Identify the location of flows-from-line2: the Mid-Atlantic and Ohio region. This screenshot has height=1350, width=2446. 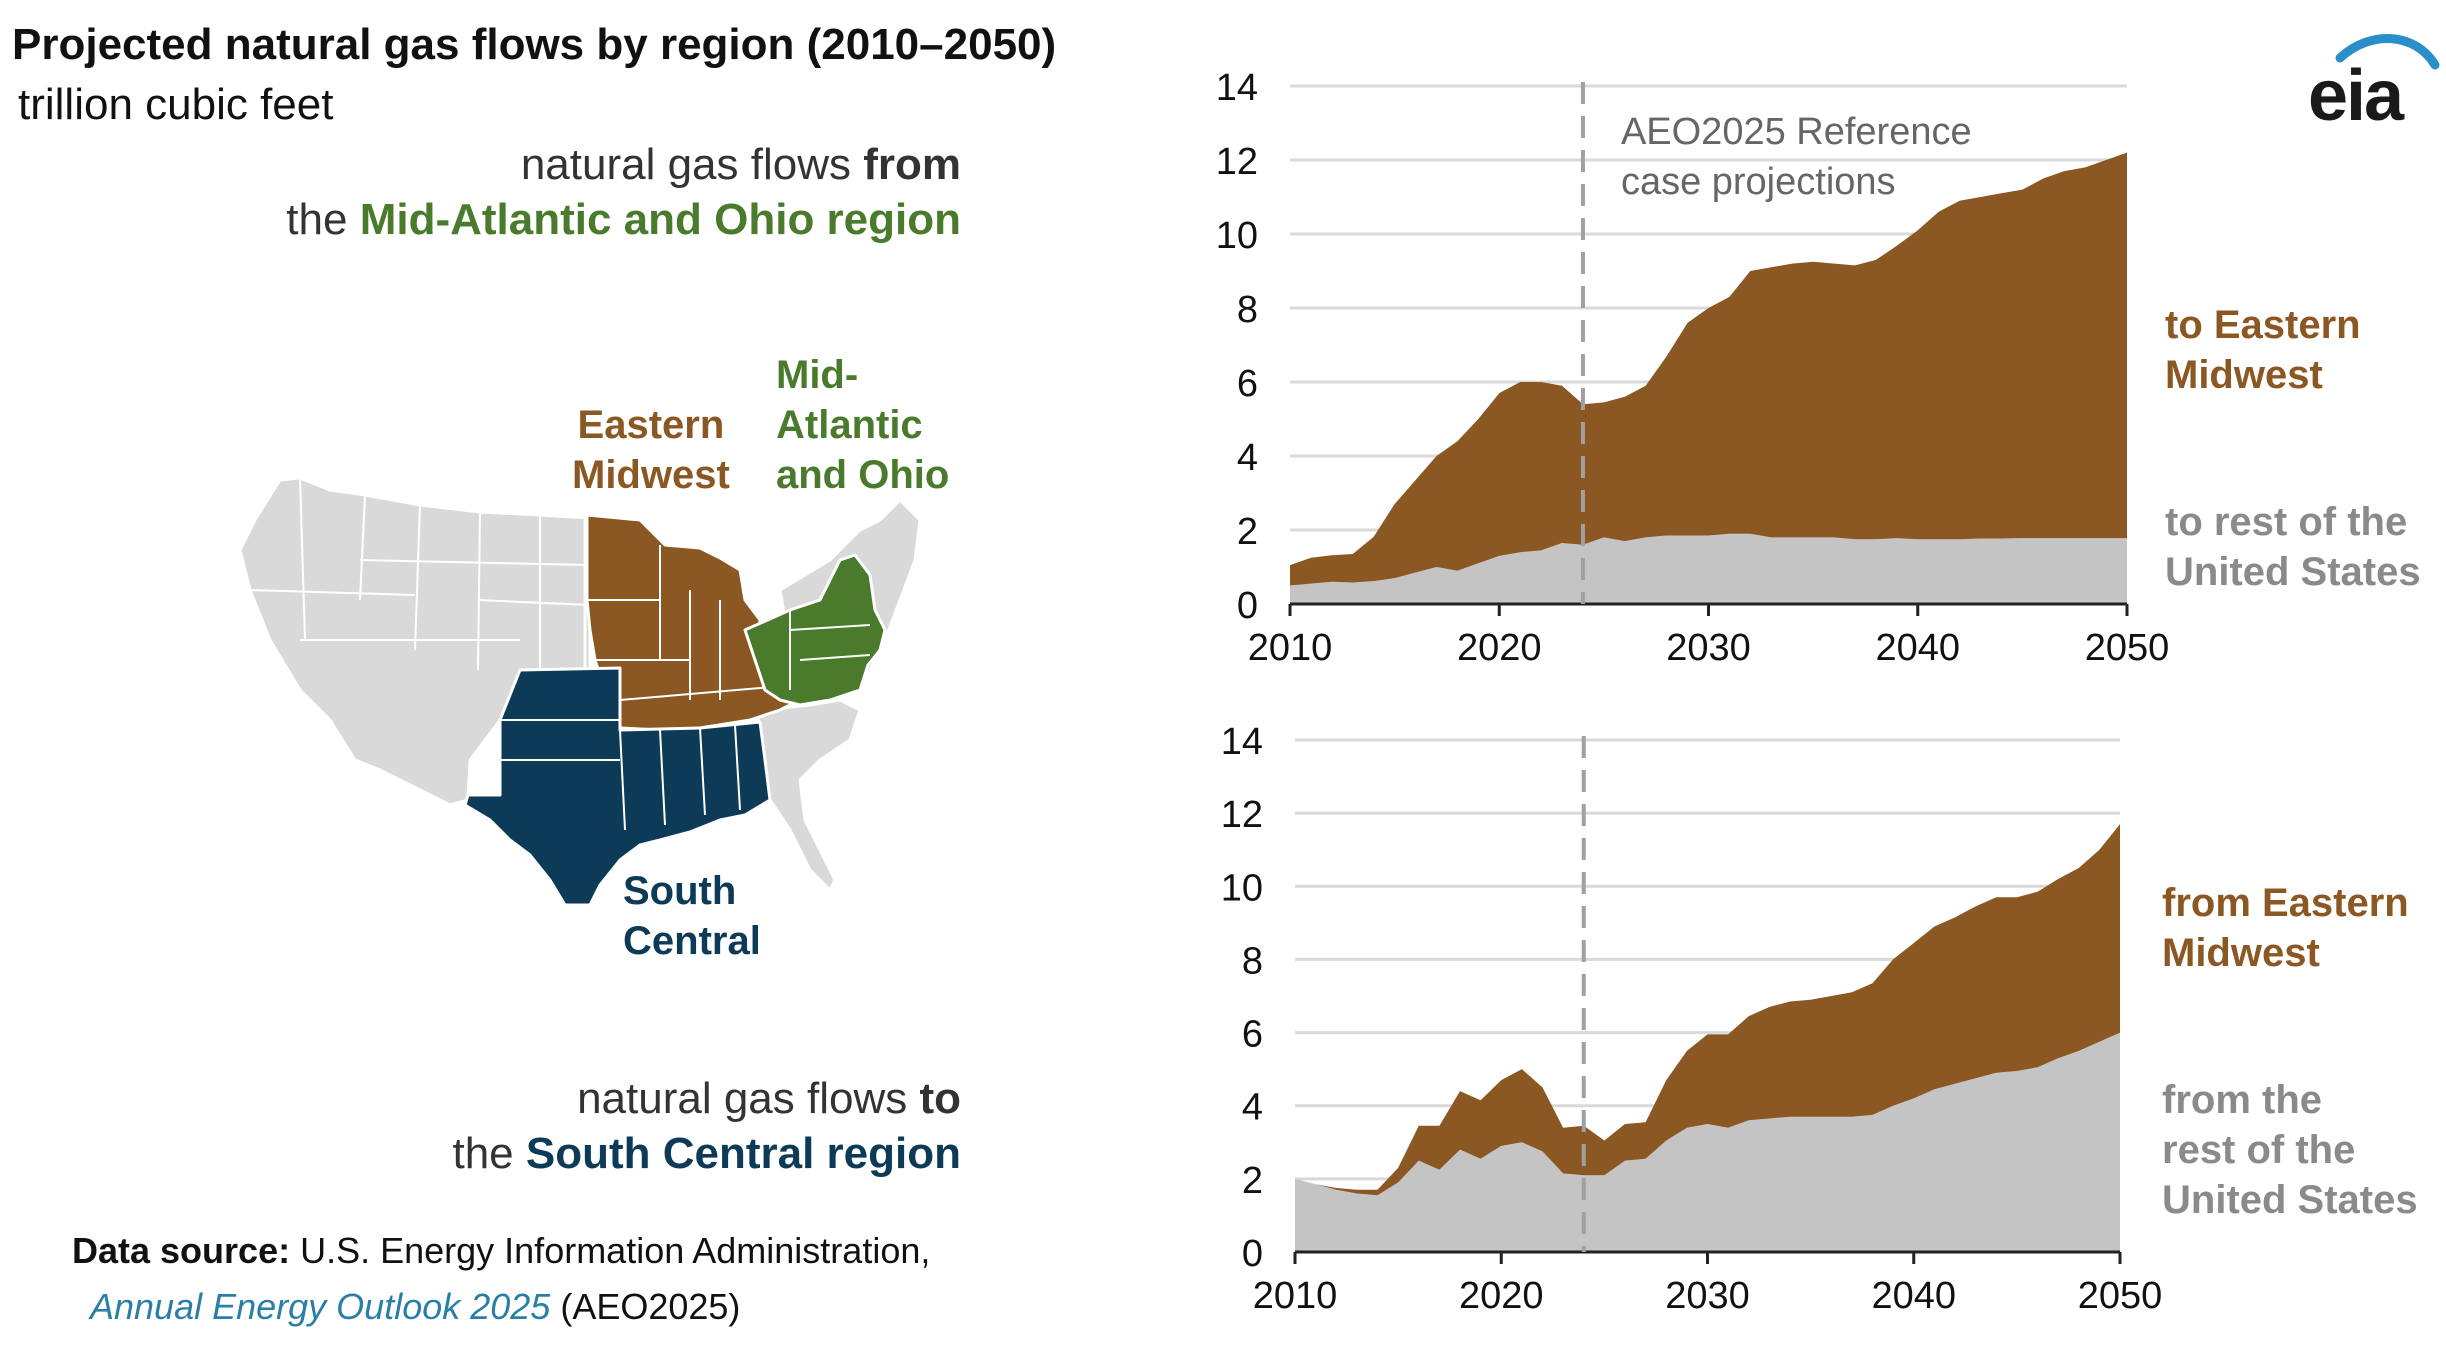
(623, 219).